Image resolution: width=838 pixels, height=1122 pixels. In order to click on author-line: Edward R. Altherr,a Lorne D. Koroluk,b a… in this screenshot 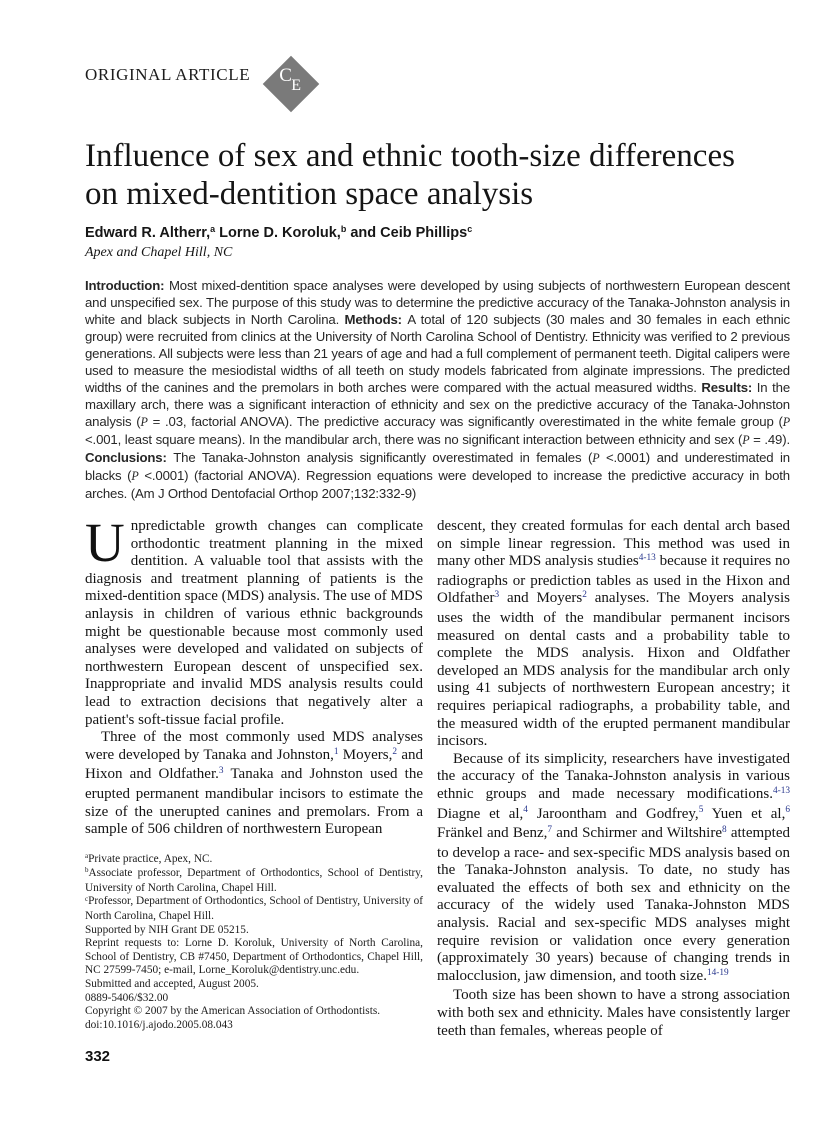, I will do `click(279, 232)`.